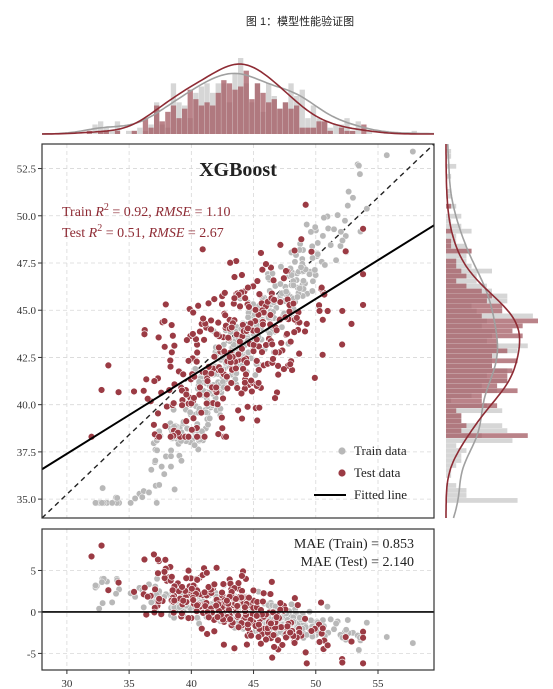  Describe the element at coordinates (238, 170) in the screenshot. I see `chart-title: XGBoost` at that location.